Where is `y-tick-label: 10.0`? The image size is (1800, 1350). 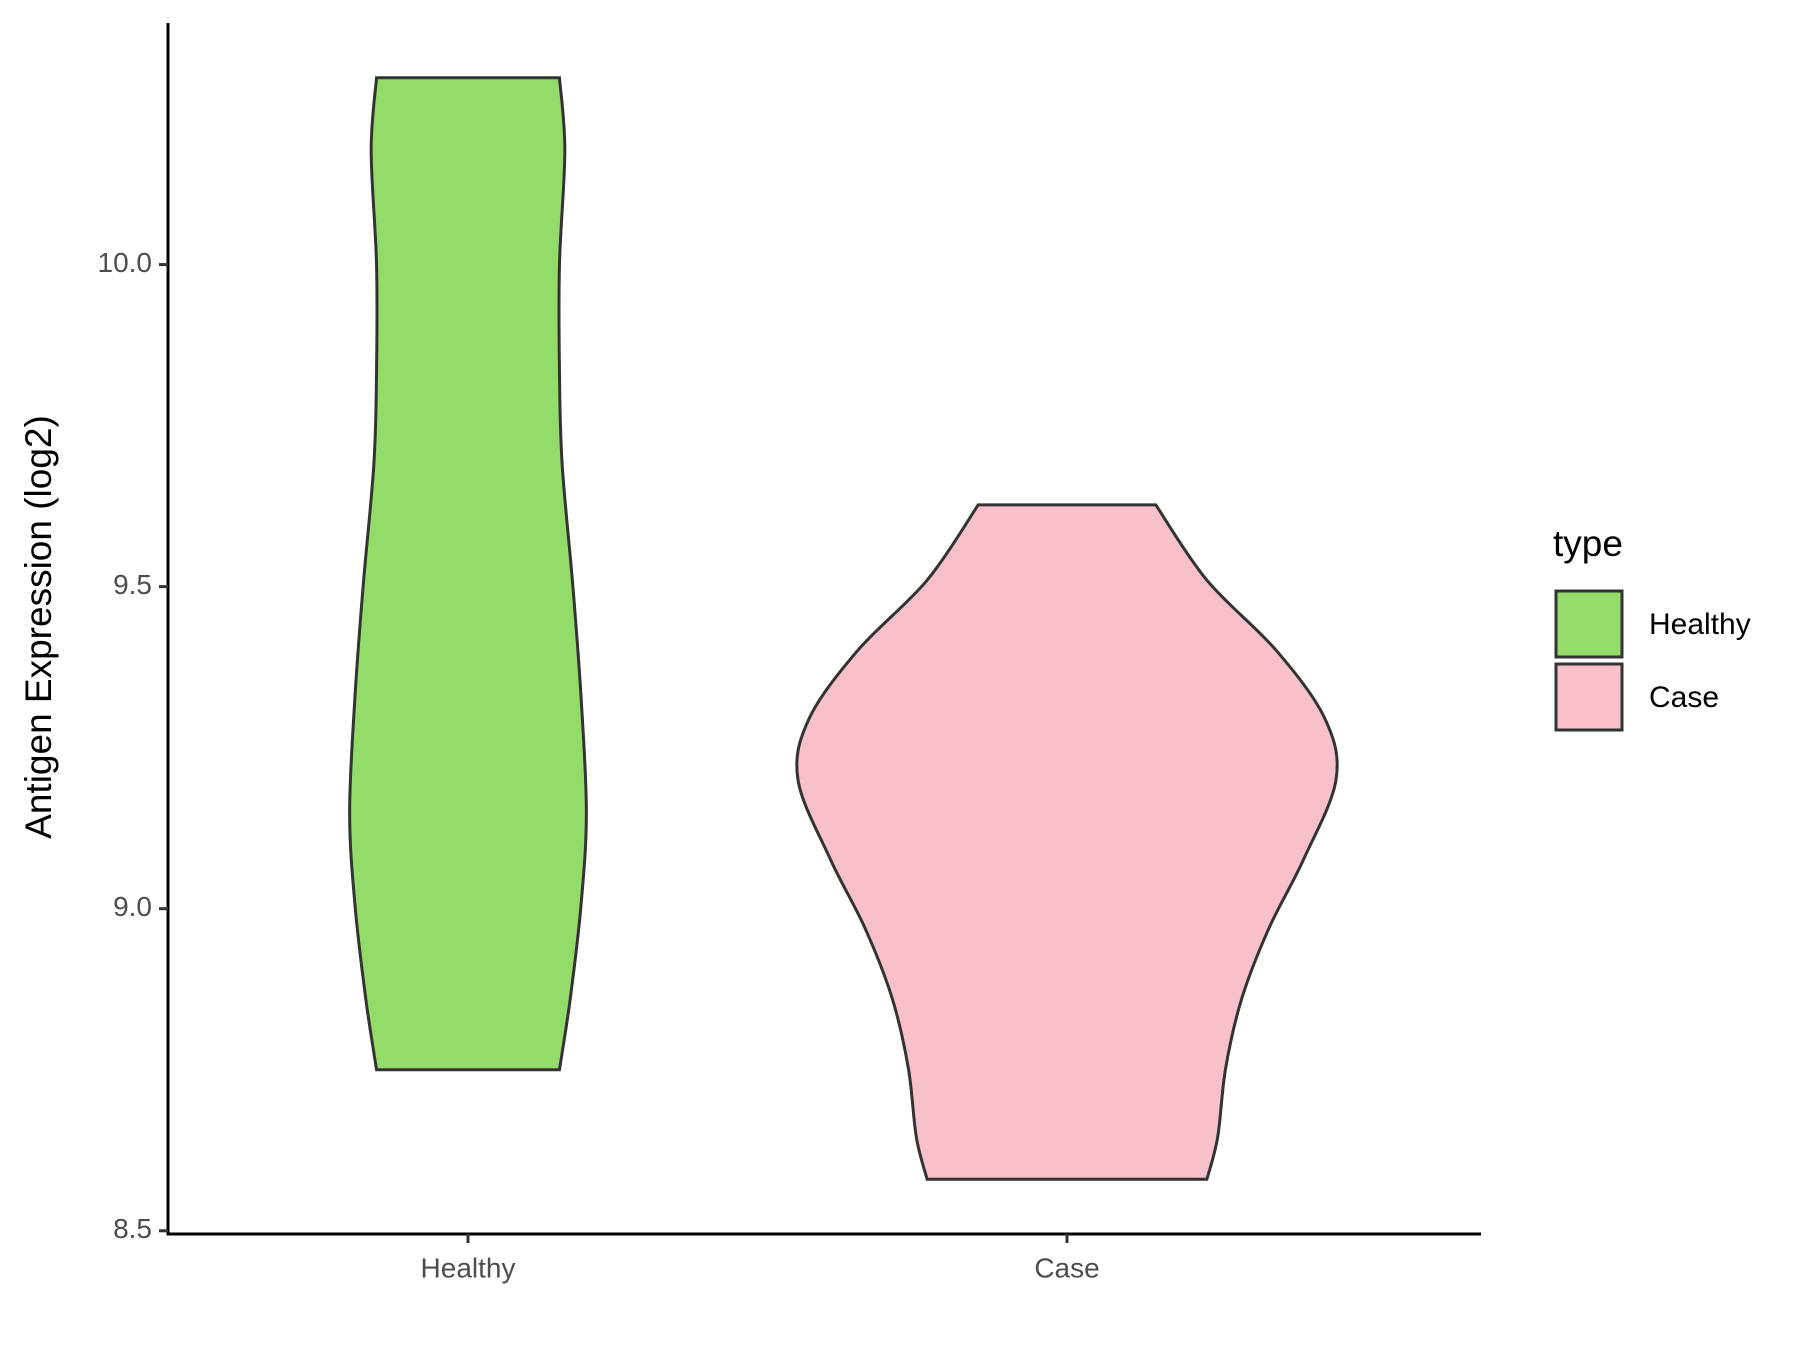
y-tick-label: 10.0 is located at coordinates (125, 262).